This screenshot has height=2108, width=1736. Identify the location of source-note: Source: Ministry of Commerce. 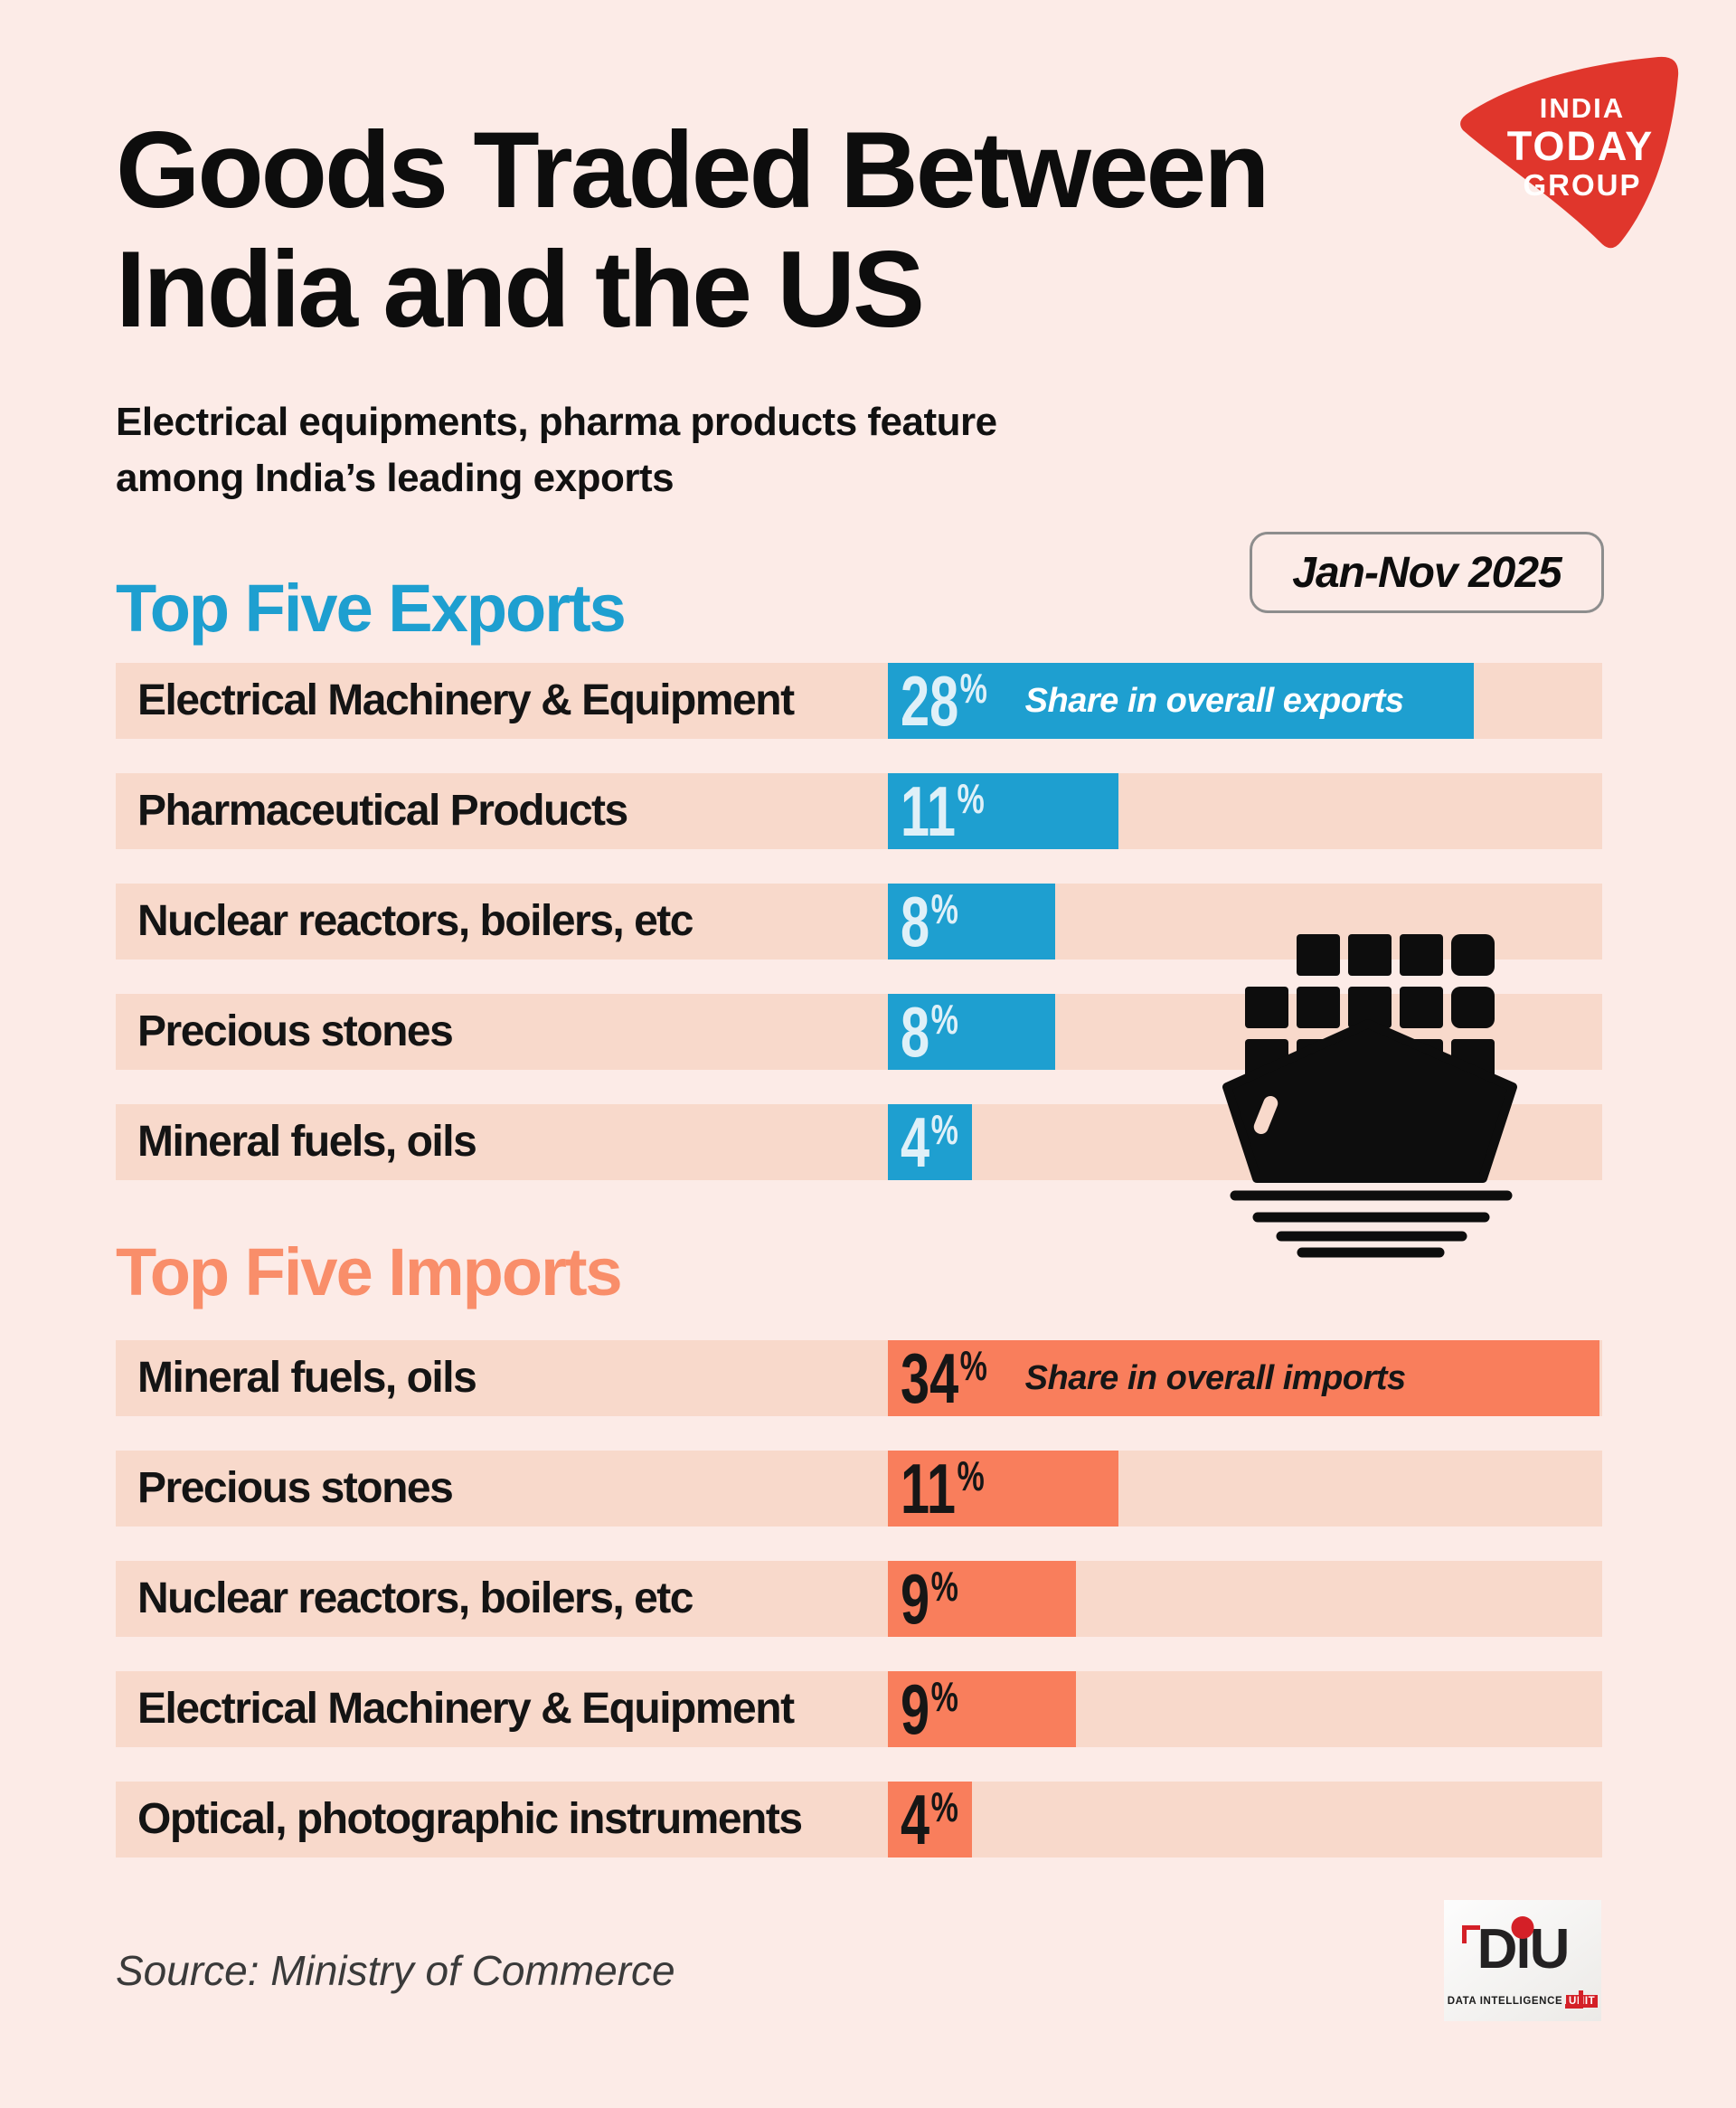
(395, 1970).